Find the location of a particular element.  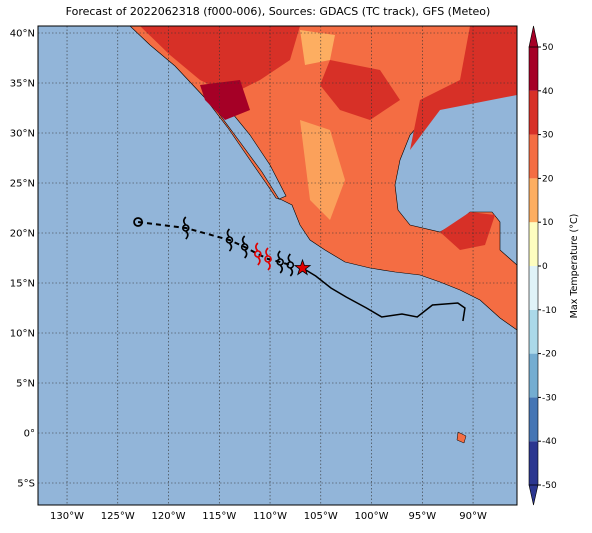

colorbar-tick-label: 20 is located at coordinates (548, 179).